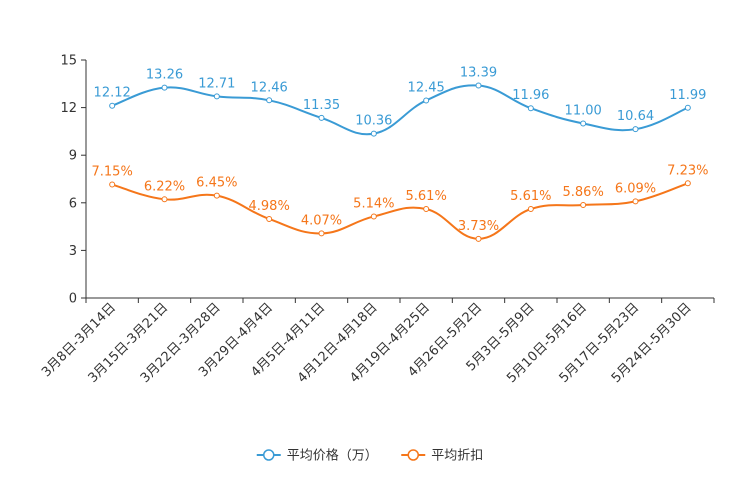  Describe the element at coordinates (269, 206) in the screenshot. I see `data-label: 4.98%` at that location.